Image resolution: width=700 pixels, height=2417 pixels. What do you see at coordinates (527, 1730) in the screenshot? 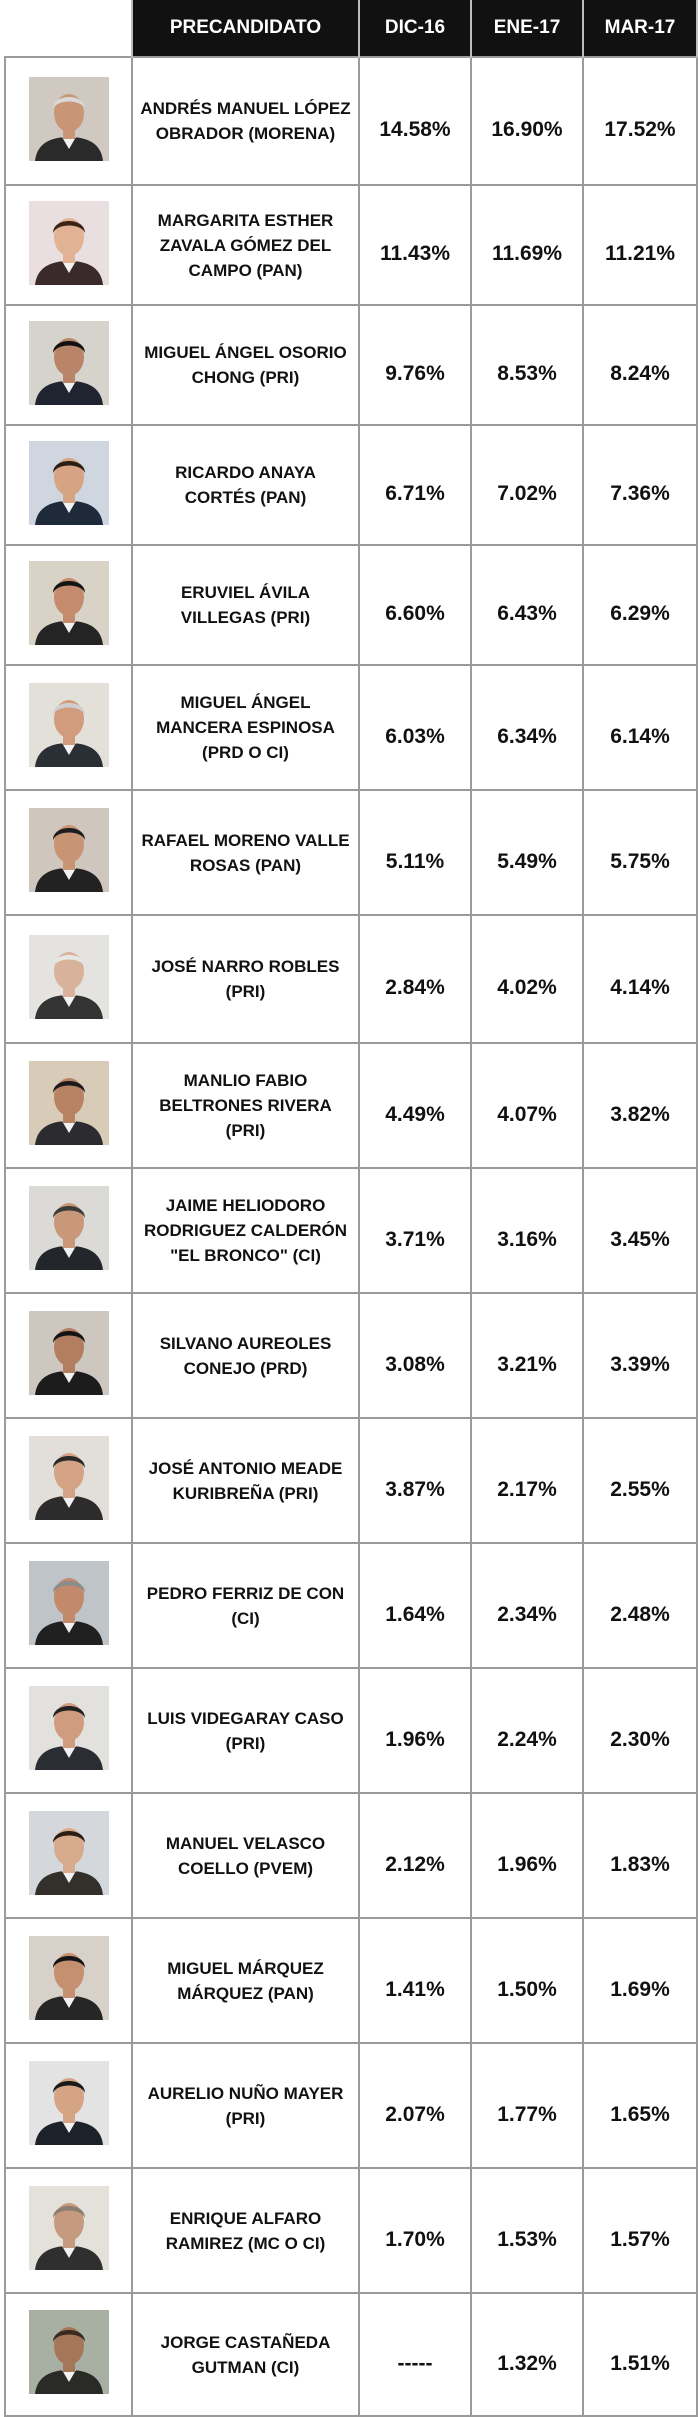
I see `value-ene-17: 2.24%` at bounding box center [527, 1730].